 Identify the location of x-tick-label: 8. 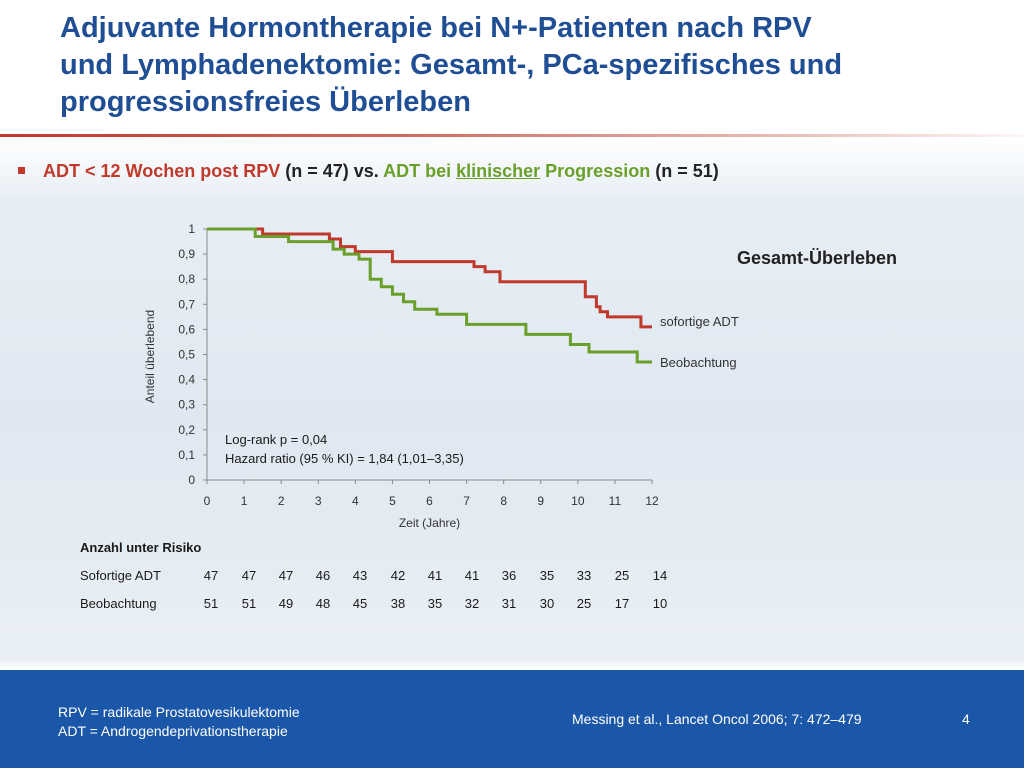
(503, 501).